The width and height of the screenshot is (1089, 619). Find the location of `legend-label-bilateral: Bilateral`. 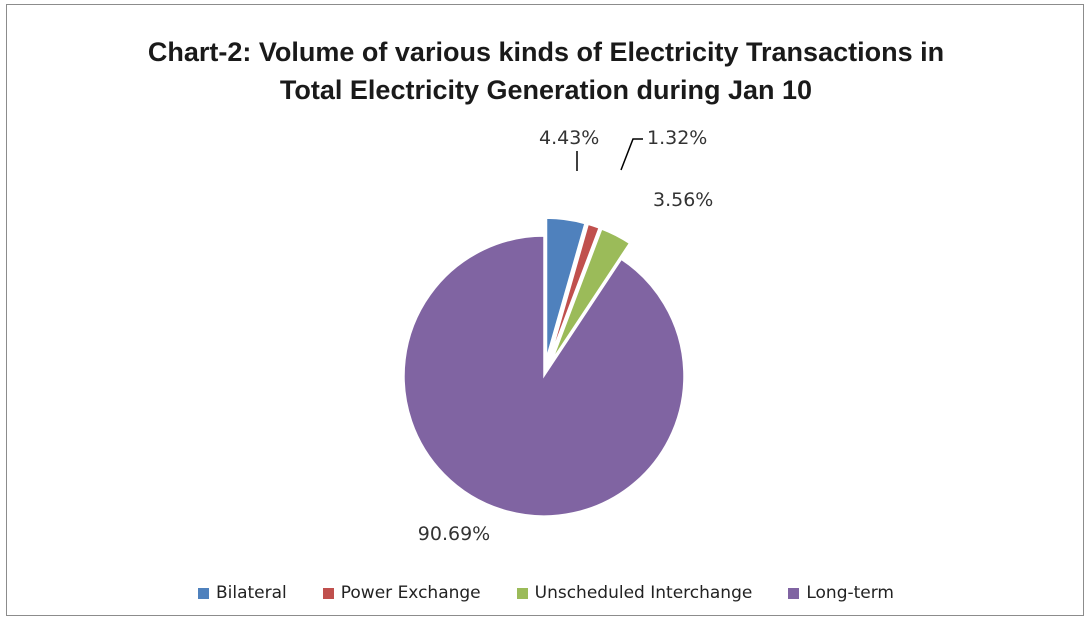

legend-label-bilateral: Bilateral is located at coordinates (251, 593).